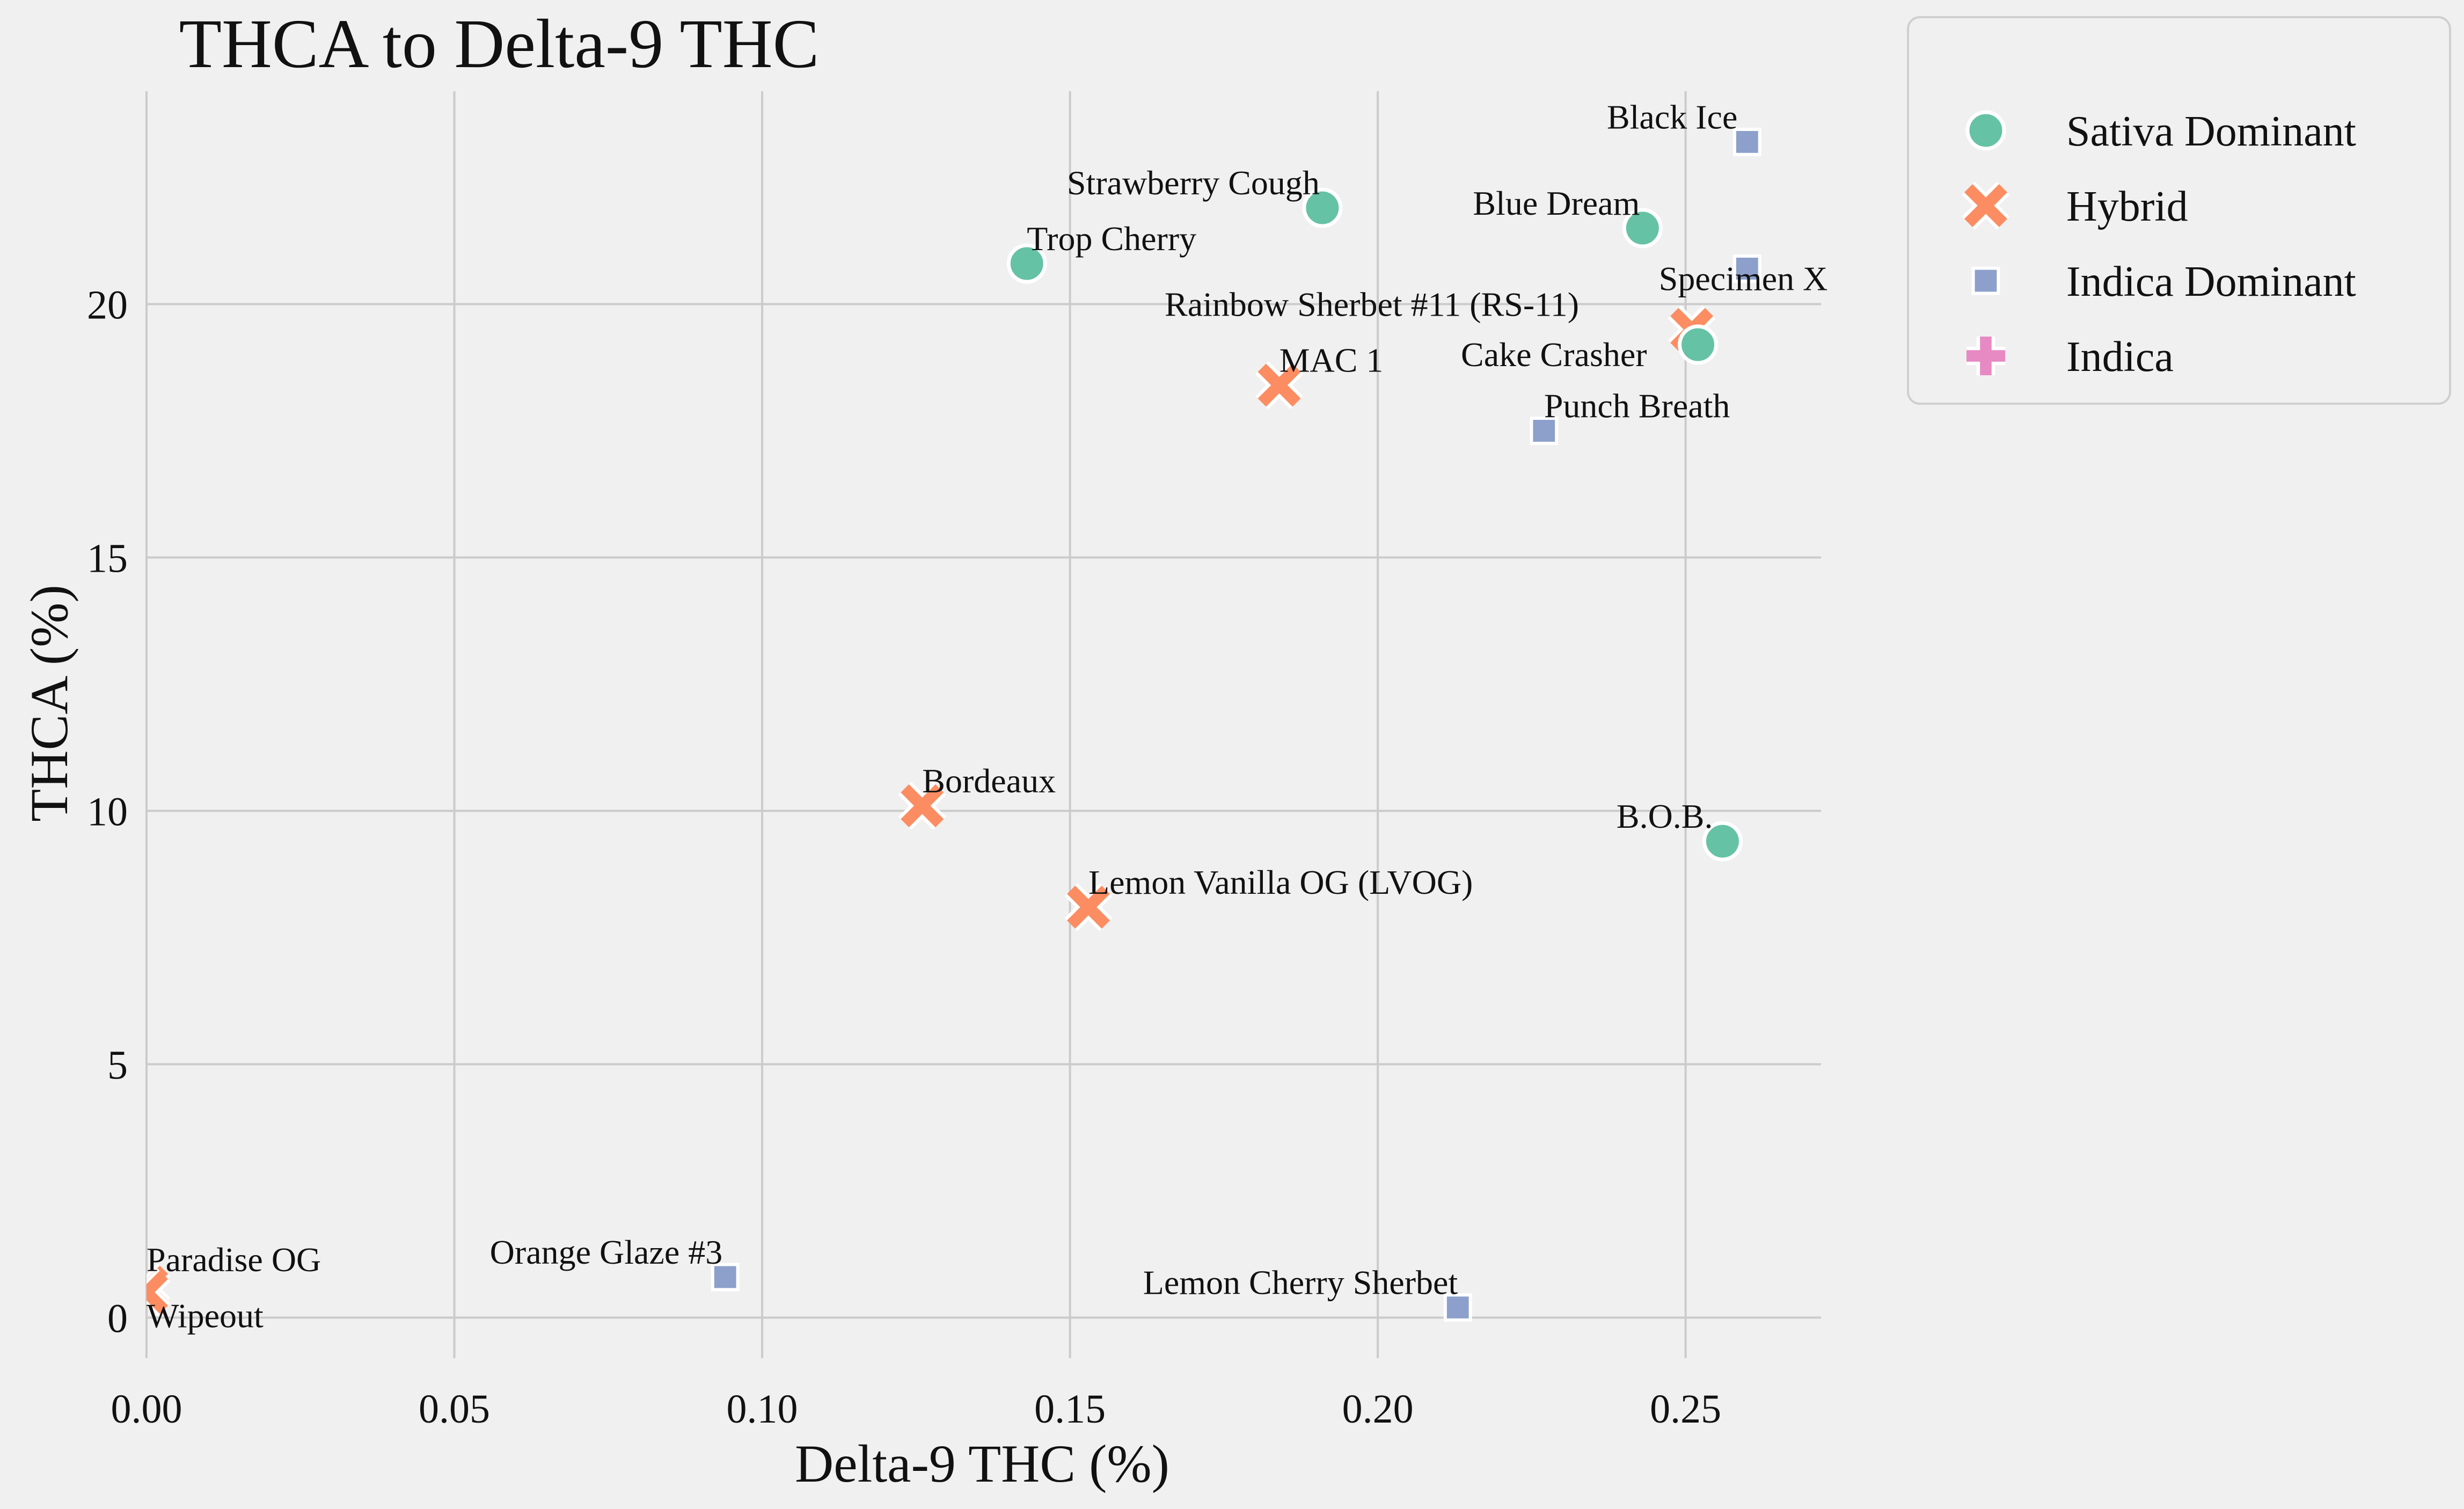 This screenshot has width=2464, height=1509. I want to click on y-tick-label: 10, so click(107, 811).